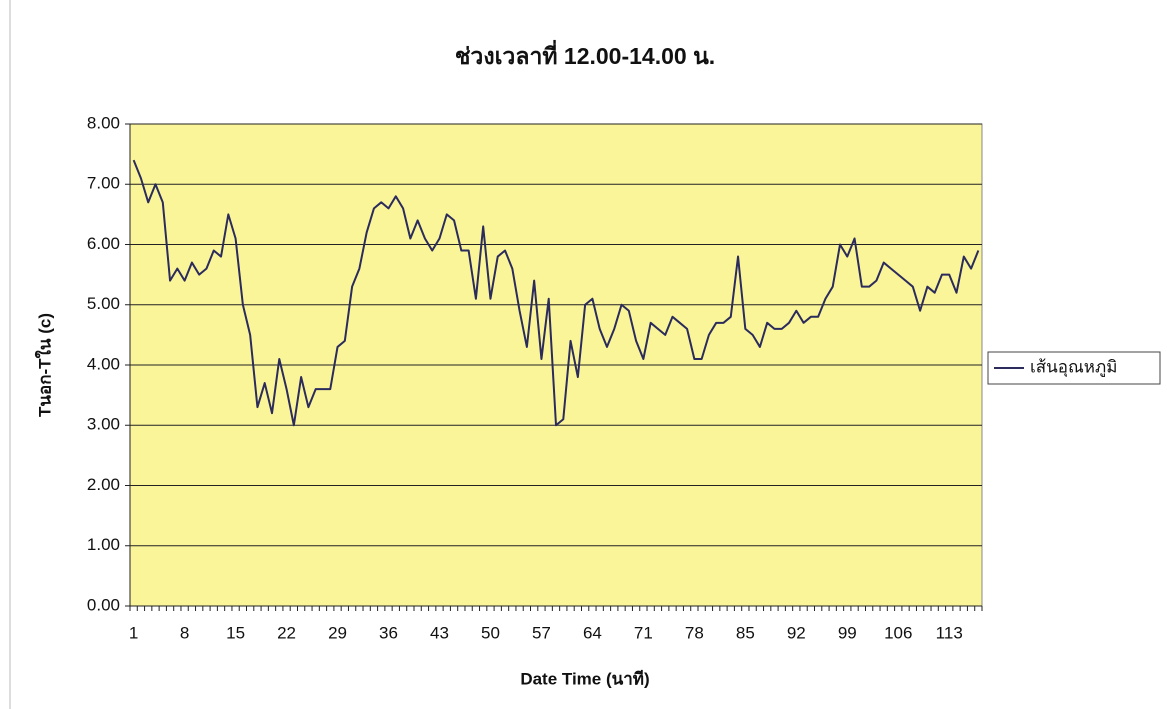  Describe the element at coordinates (745, 632) in the screenshot. I see `x-tick-label: 85` at that location.